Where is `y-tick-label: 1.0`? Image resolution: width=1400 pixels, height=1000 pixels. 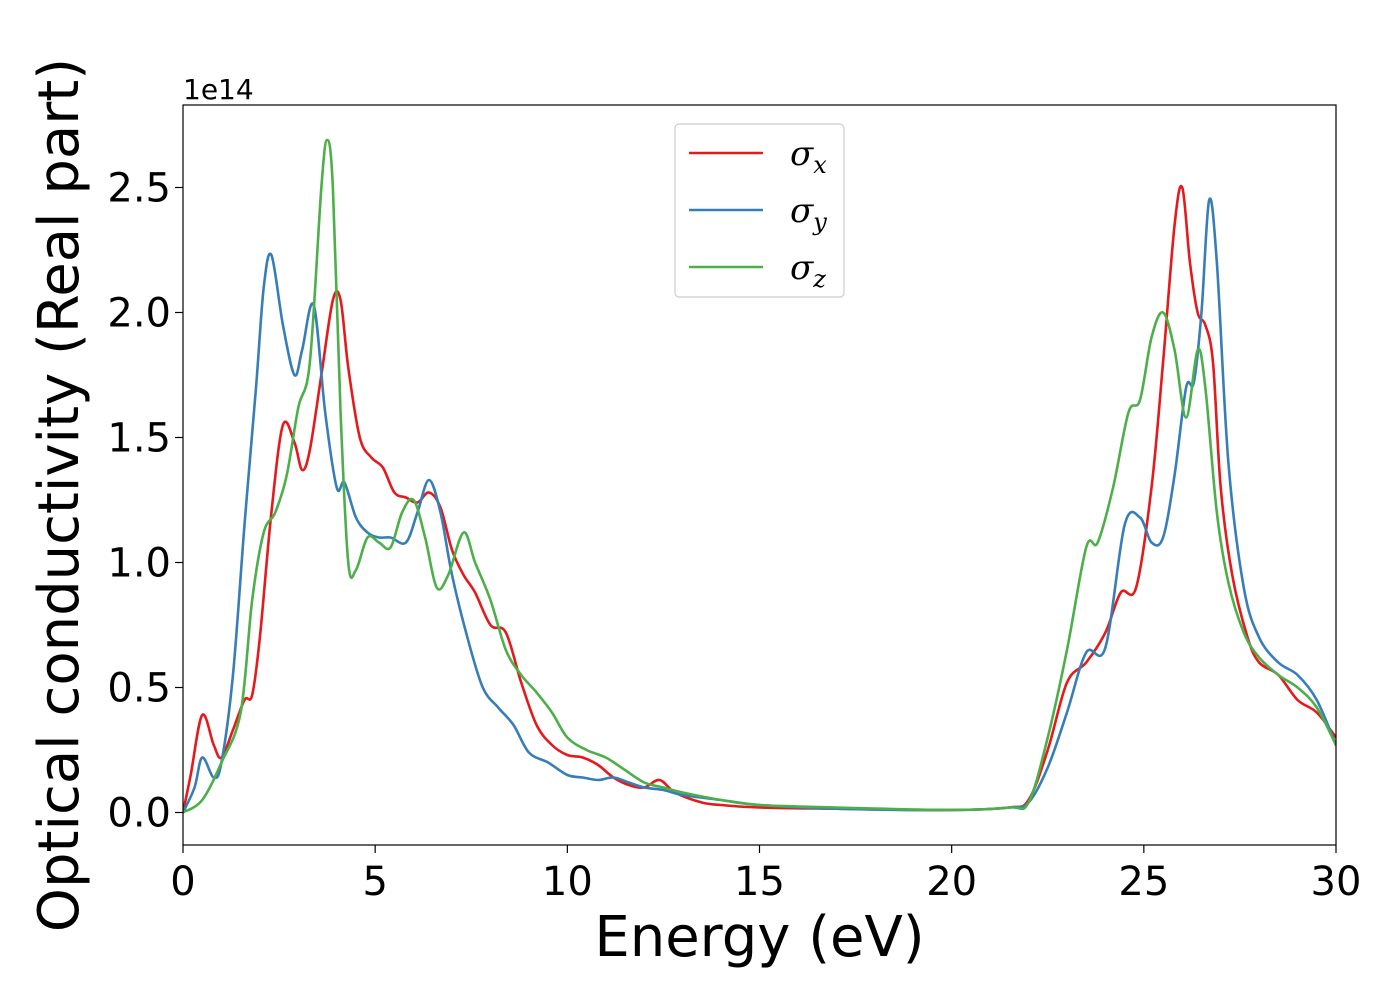 y-tick-label: 1.0 is located at coordinates (139, 564).